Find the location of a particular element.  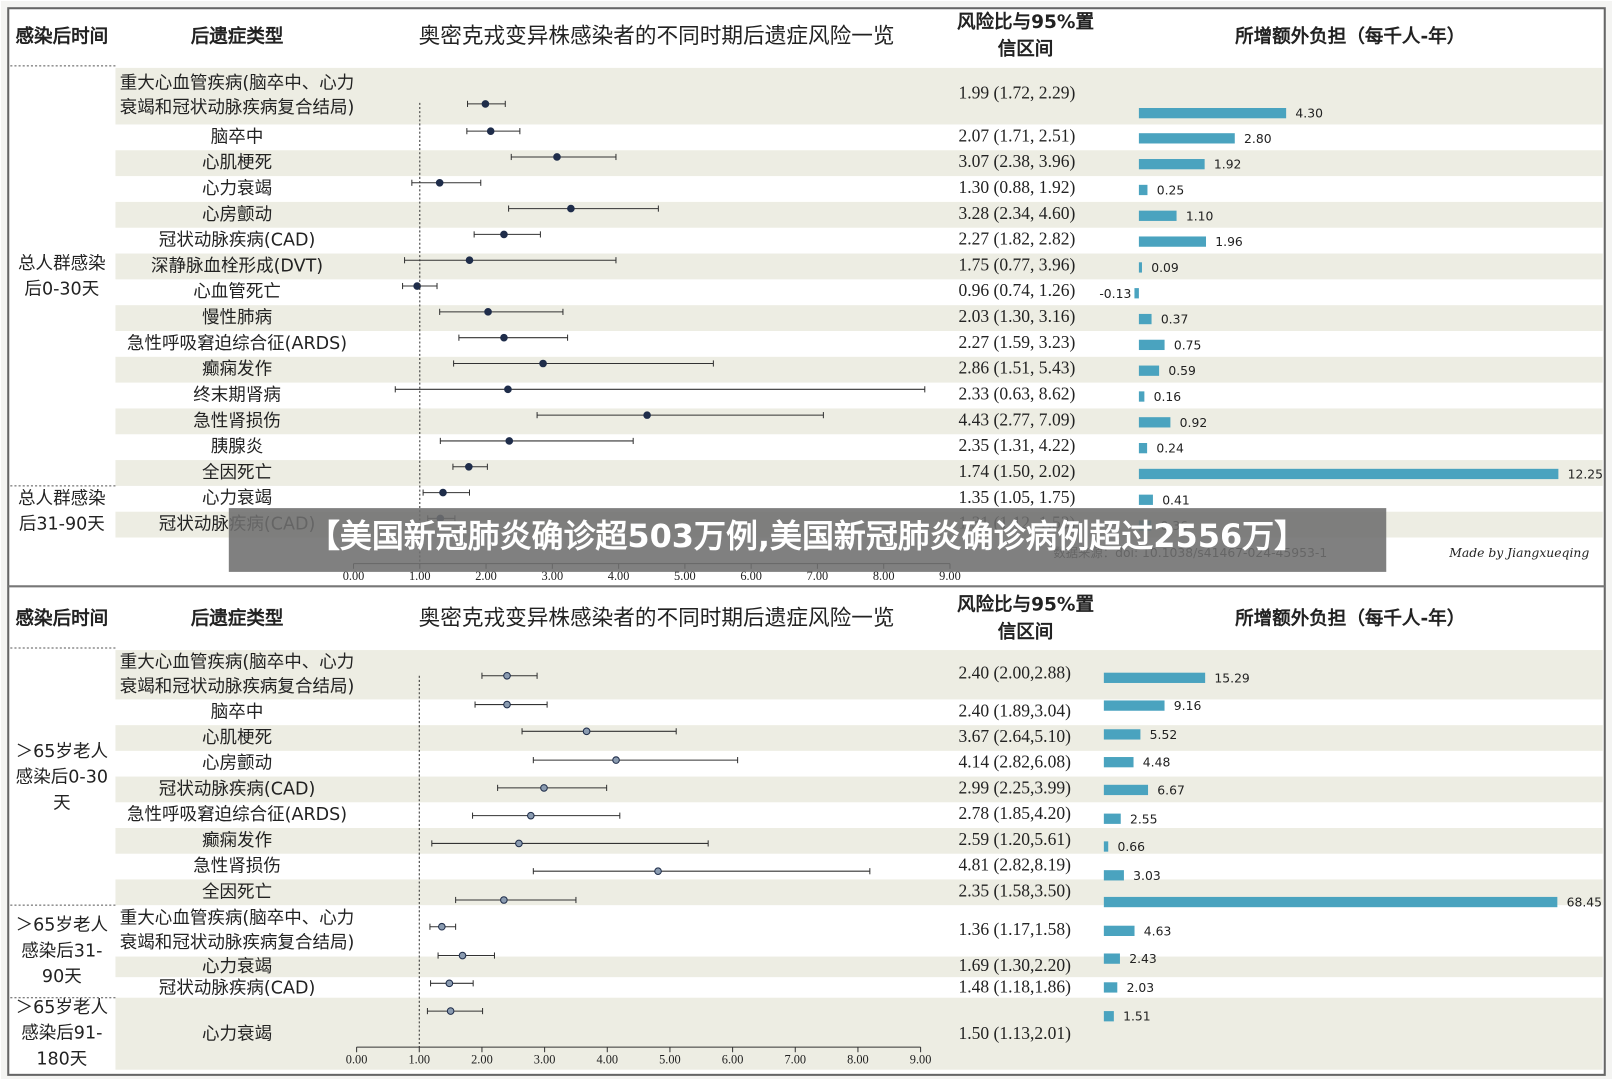

x-tick-label: 6.00 is located at coordinates (733, 1059).